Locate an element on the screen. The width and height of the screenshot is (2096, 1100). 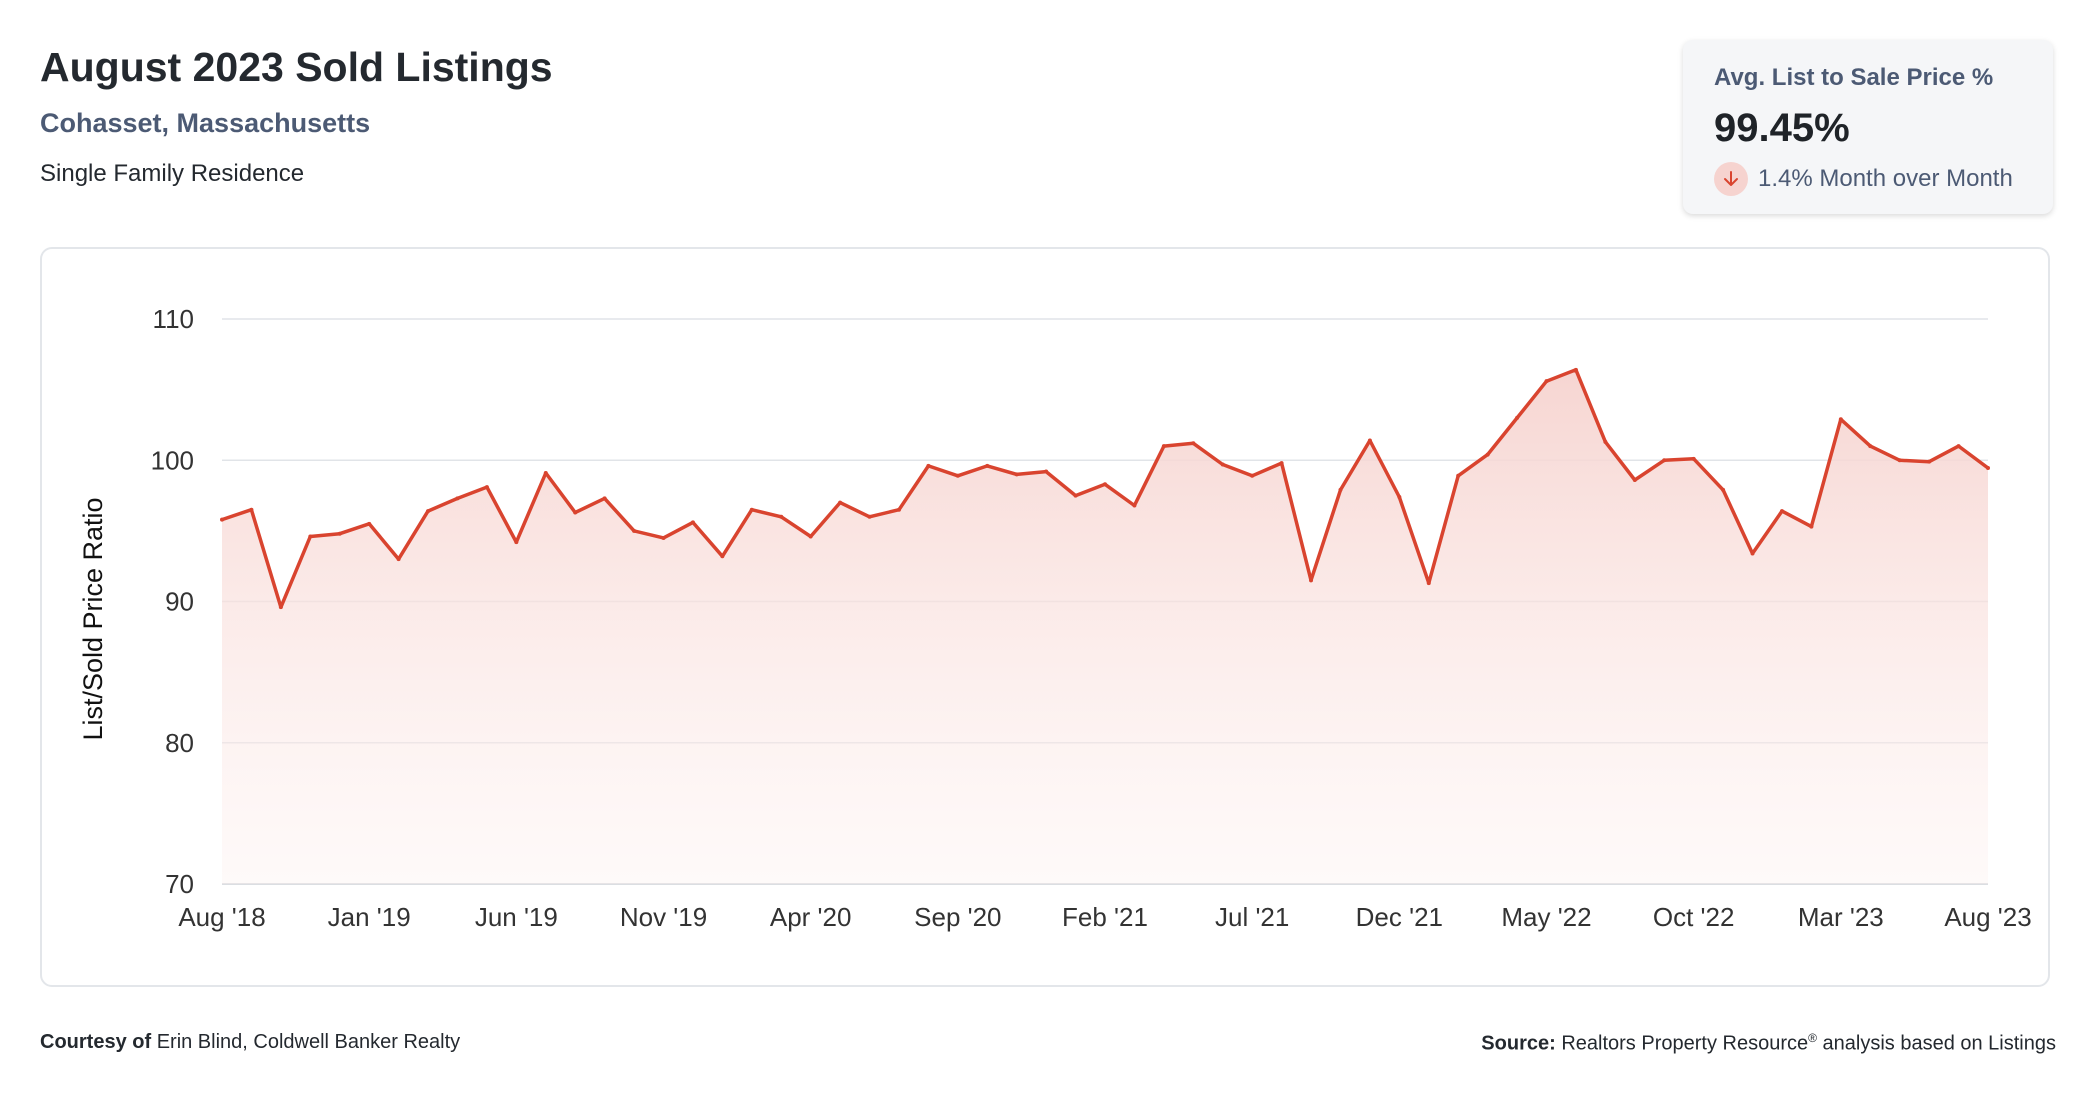
registered-mark: ® is located at coordinates (1812, 1038).